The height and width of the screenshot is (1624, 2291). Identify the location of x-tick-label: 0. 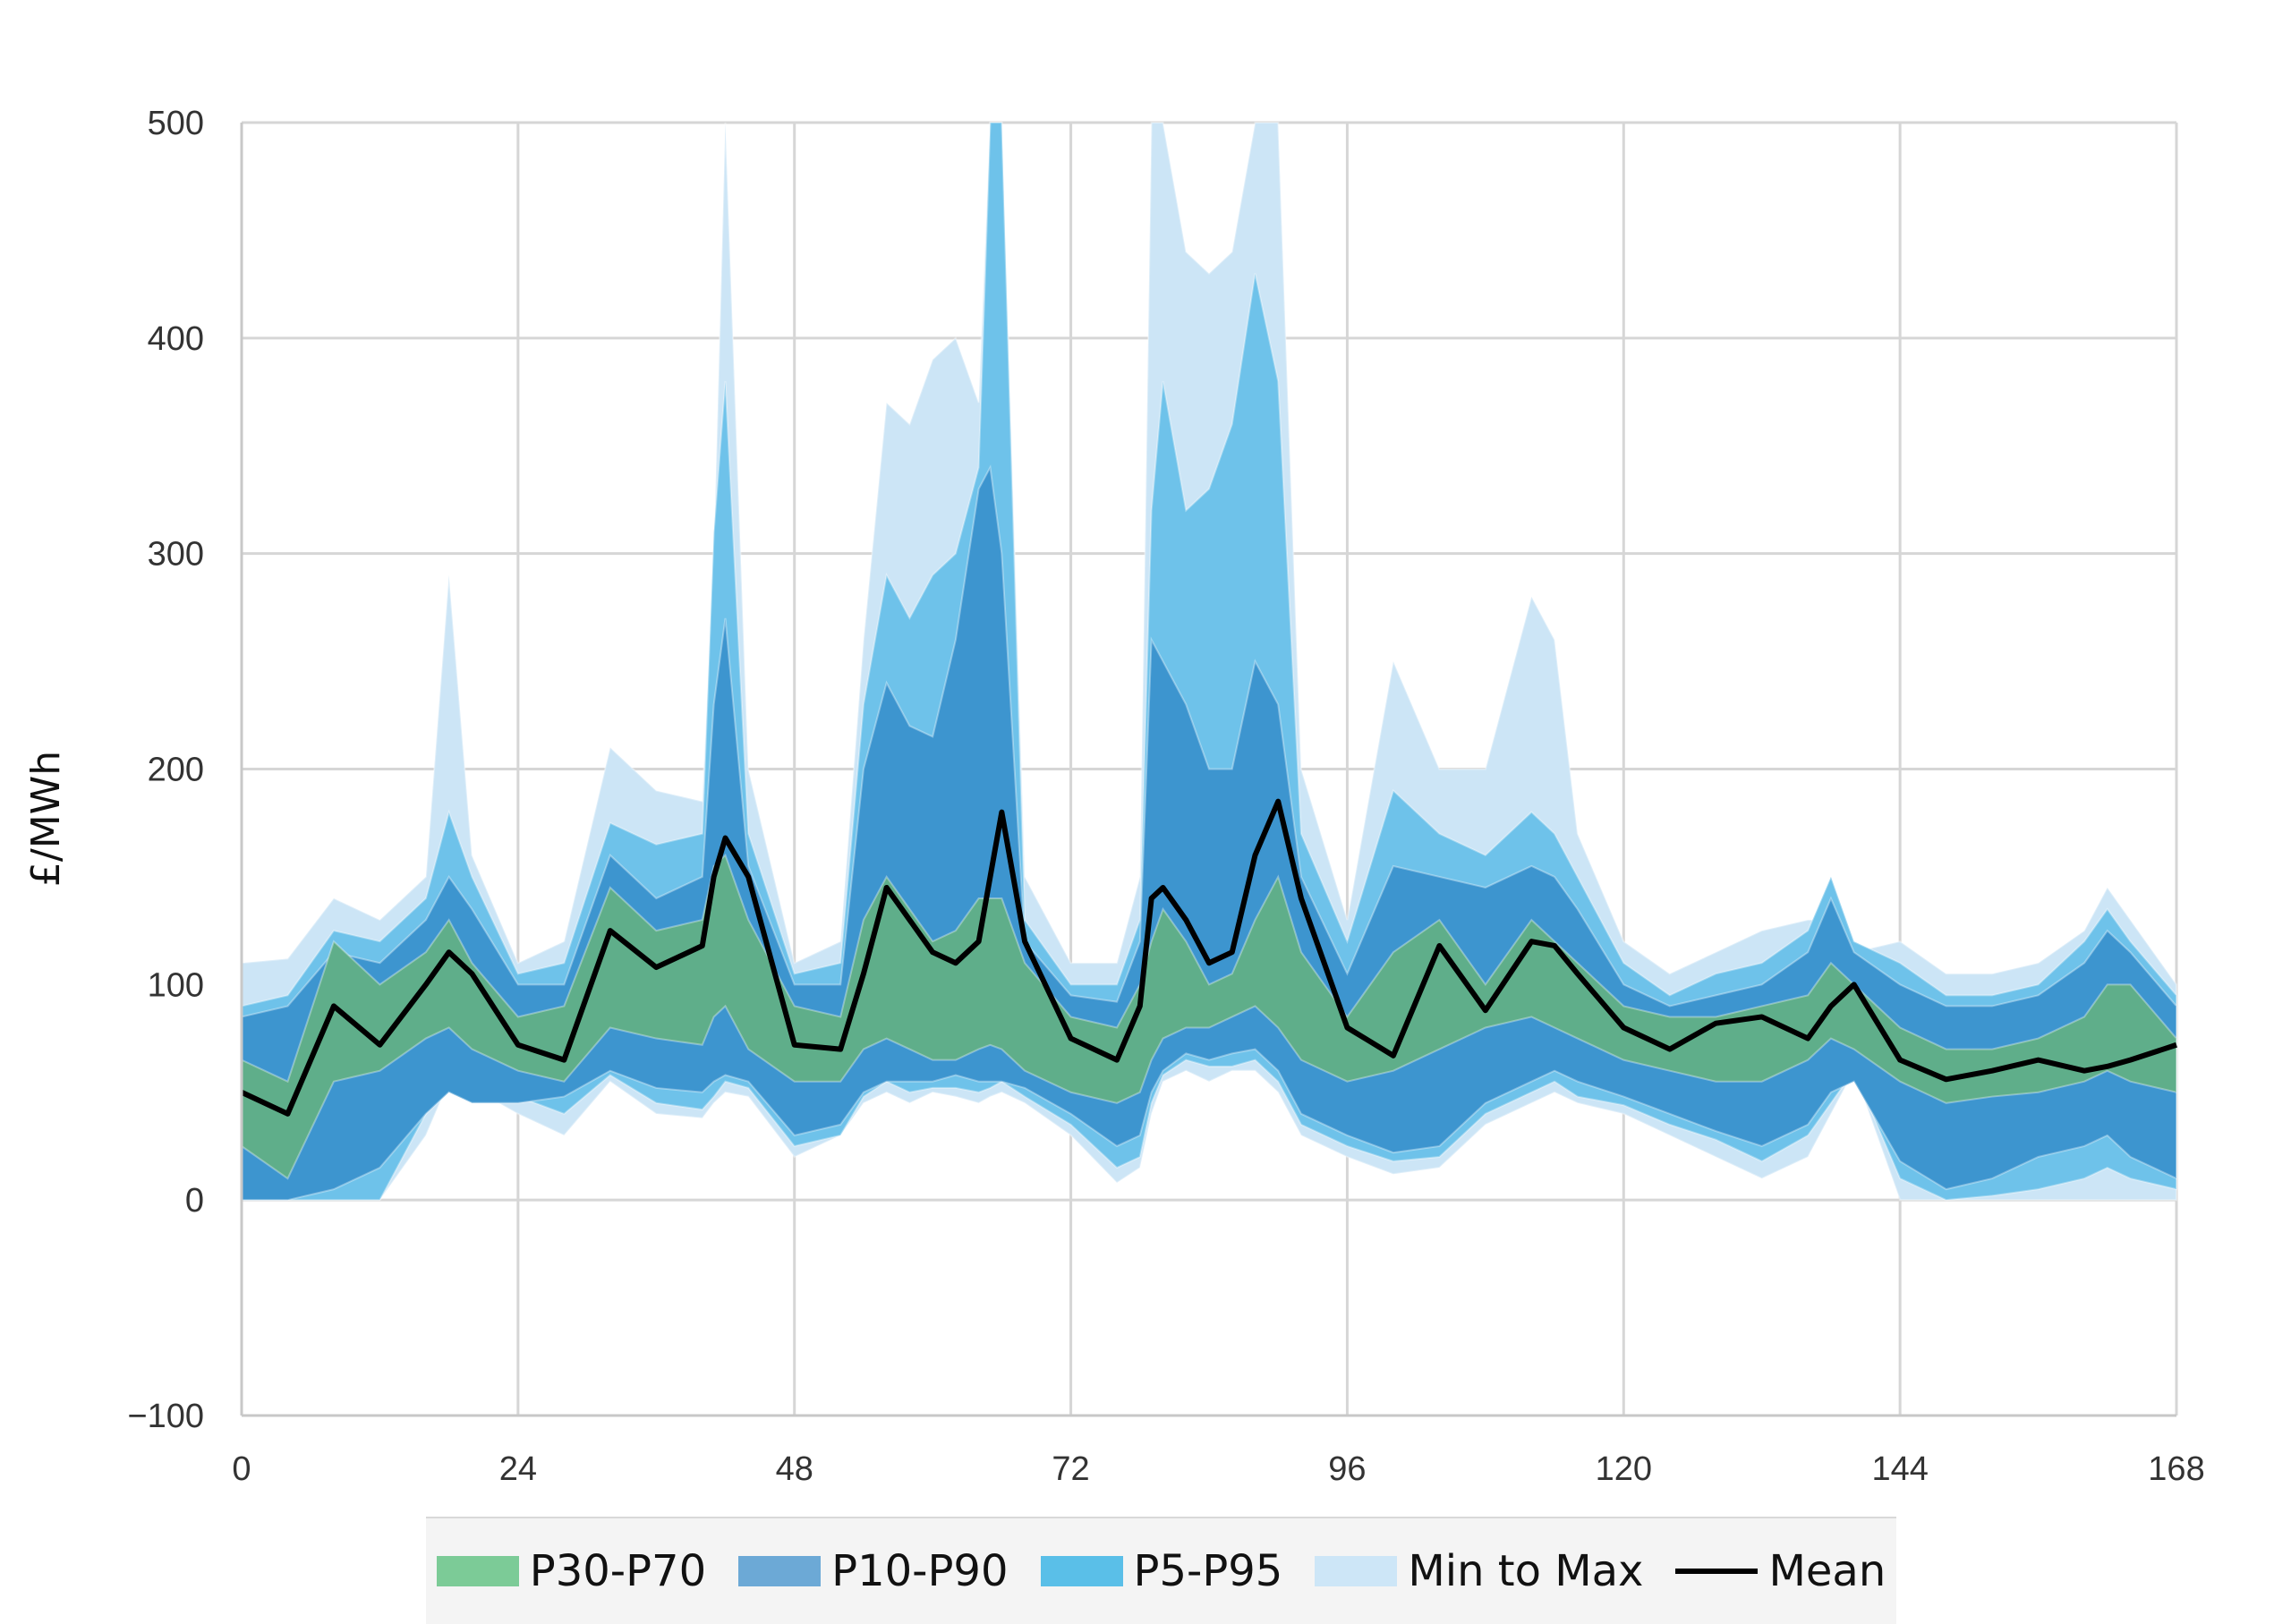
(242, 1469).